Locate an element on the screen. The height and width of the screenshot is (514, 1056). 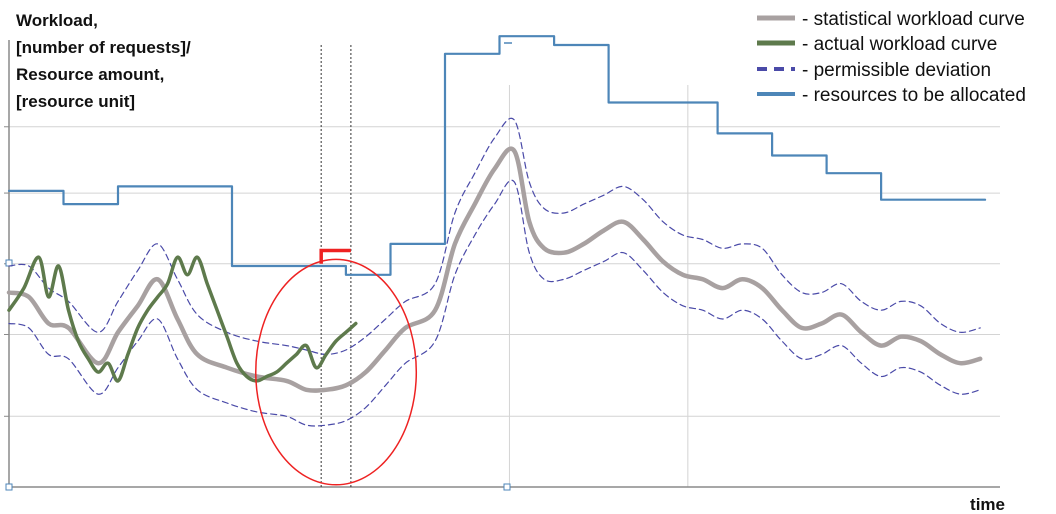
series-line-actual is located at coordinates (182, 319).